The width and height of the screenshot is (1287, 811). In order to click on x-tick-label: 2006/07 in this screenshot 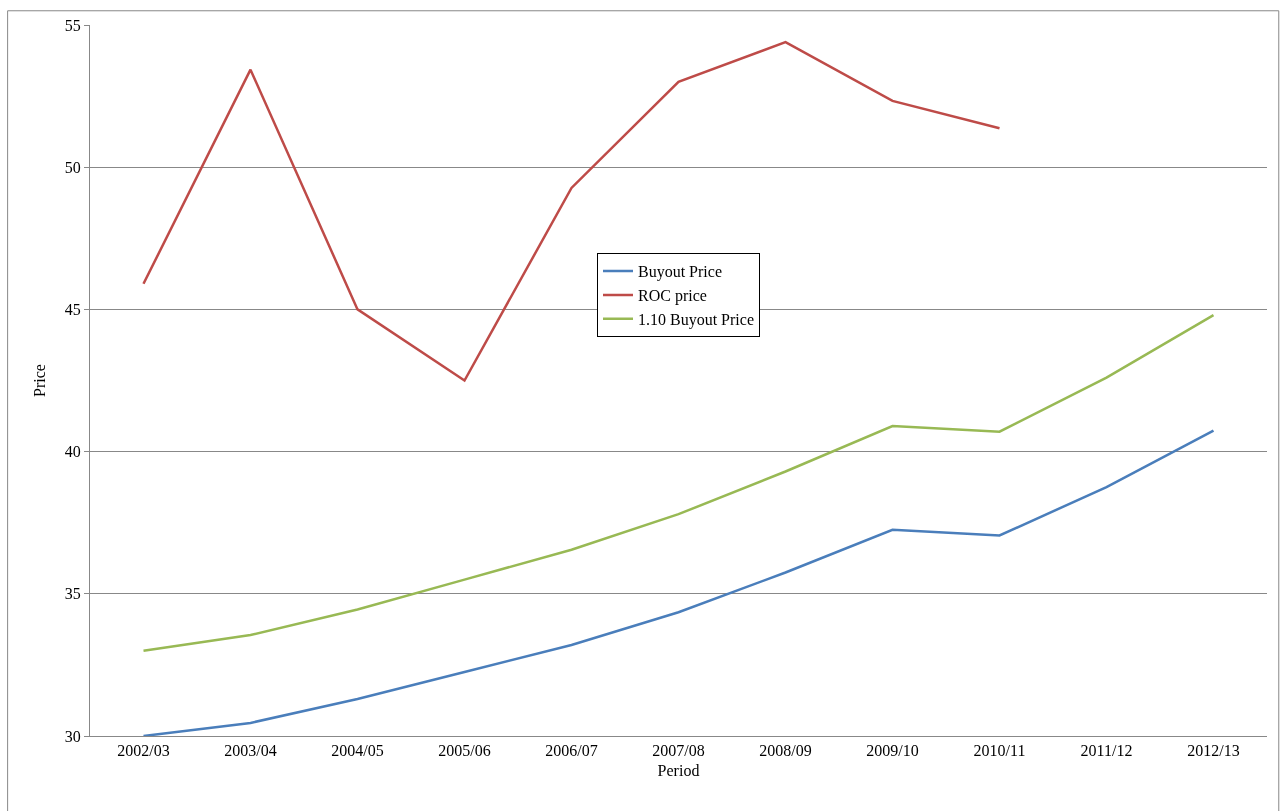, I will do `click(571, 751)`.